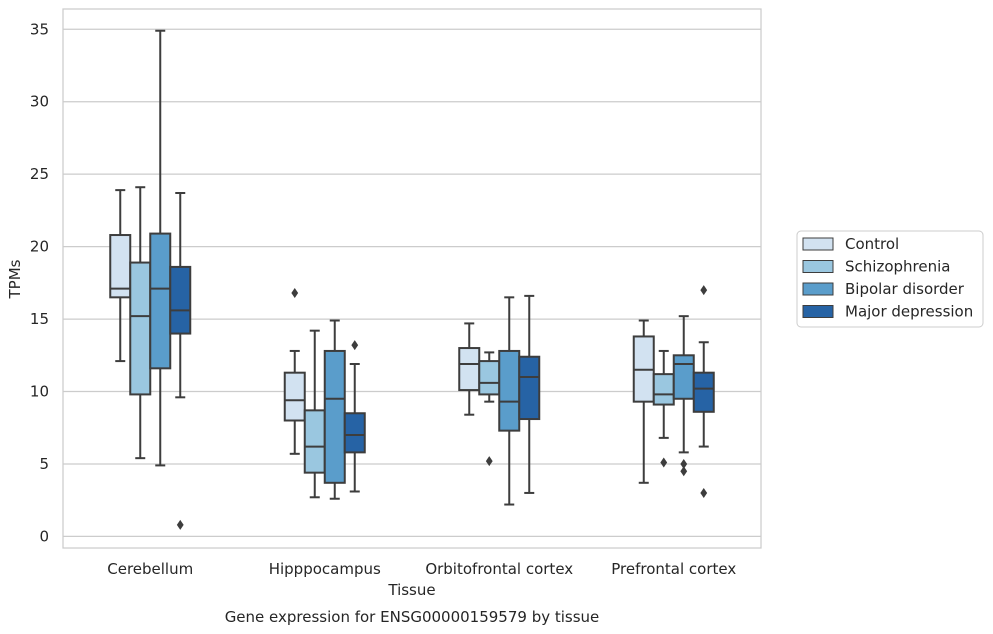  Describe the element at coordinates (354, 433) in the screenshot. I see `box-hipppocampus-major-depression-iqr` at that location.